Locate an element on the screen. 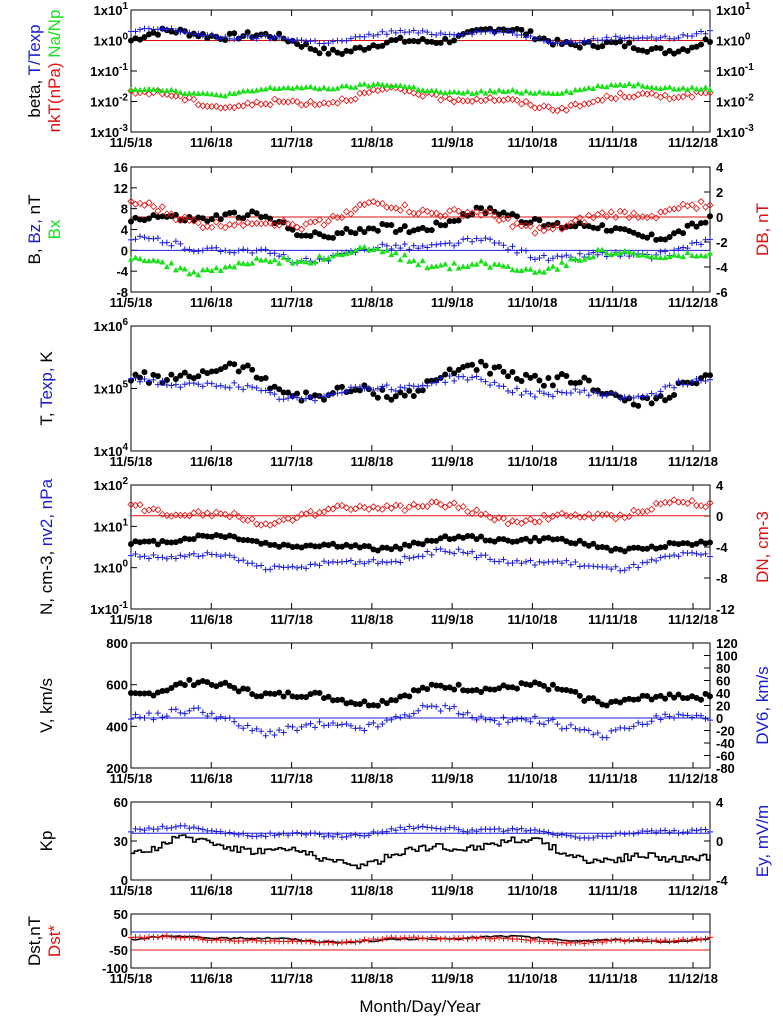 The width and height of the screenshot is (783, 1024). y-tick-label: 1x100 is located at coordinates (111, 40).